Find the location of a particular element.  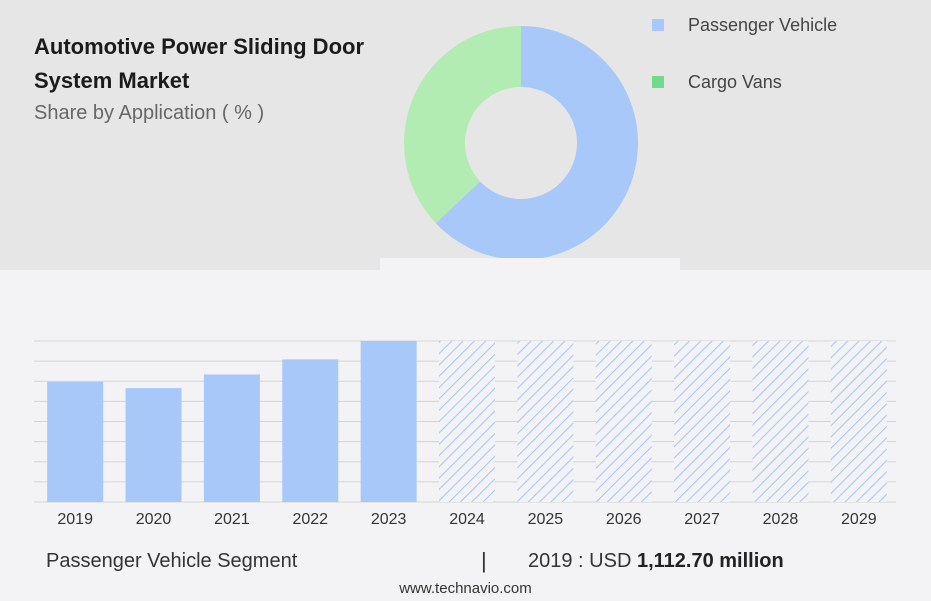

x-tick-2025: 2025 is located at coordinates (546, 519).